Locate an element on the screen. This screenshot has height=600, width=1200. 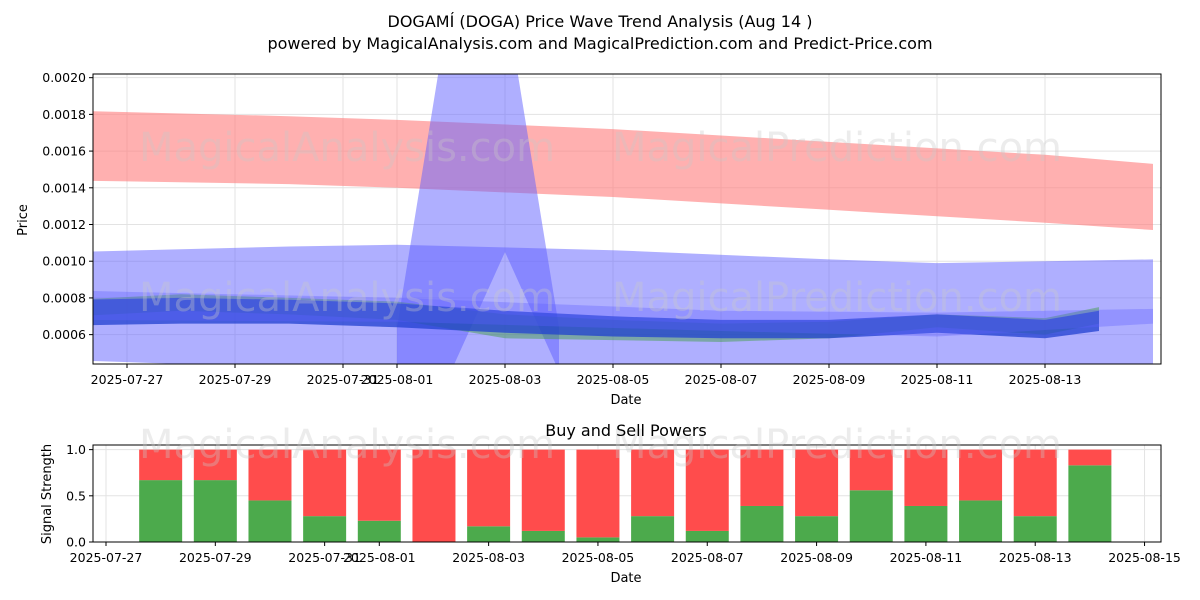
watermark-3: MagicalAnalysis.com is located at coordinates (347, 298).